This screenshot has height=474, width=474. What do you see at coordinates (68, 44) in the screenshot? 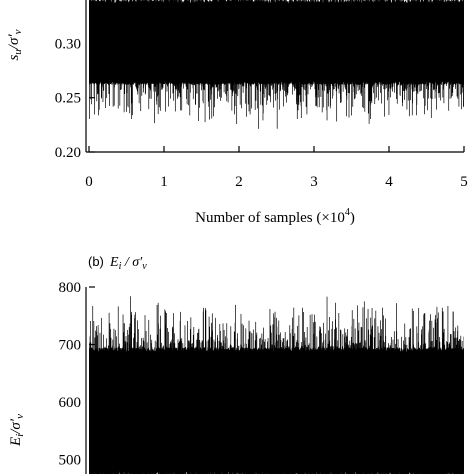
I see `y-tick-label: 0.30` at bounding box center [68, 44].